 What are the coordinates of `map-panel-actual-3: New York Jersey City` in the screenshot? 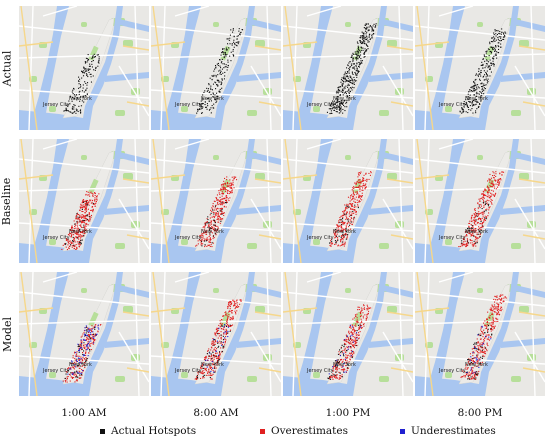 It's located at (480, 68).